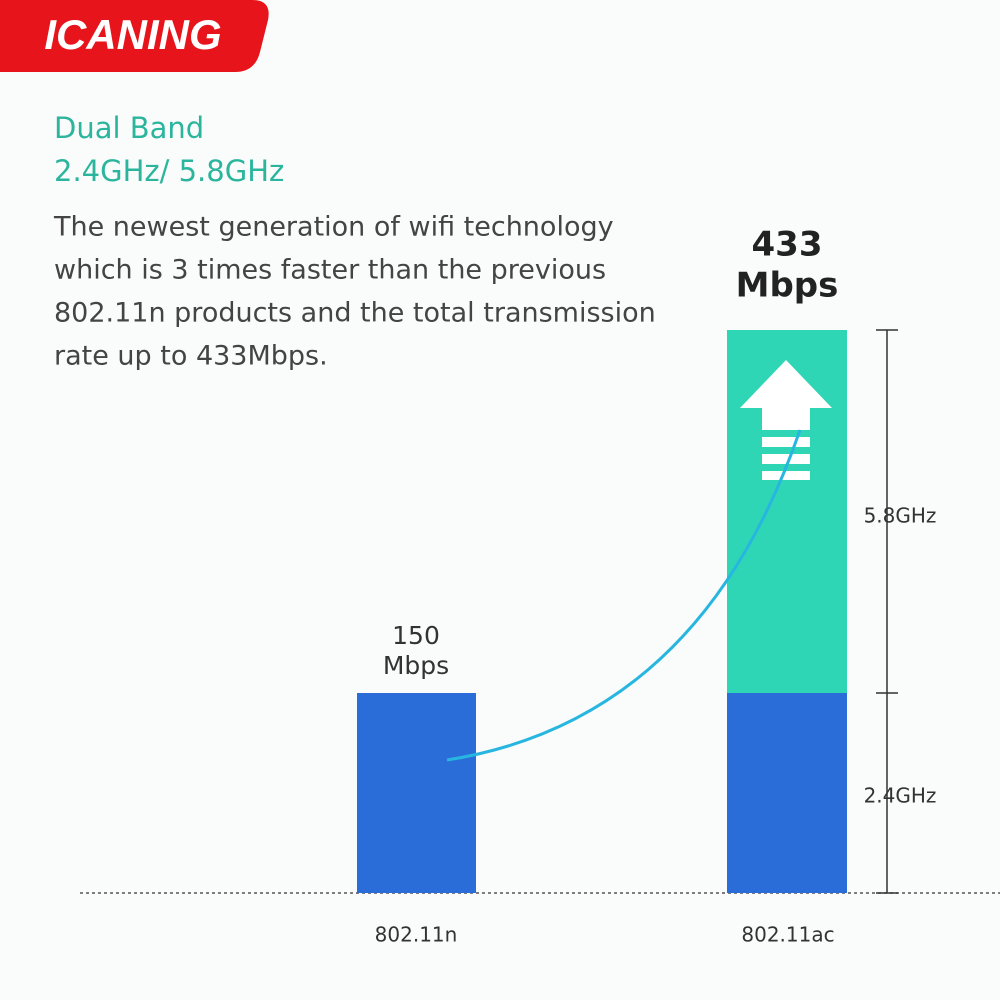  I want to click on bar-segment, so click(787, 793).